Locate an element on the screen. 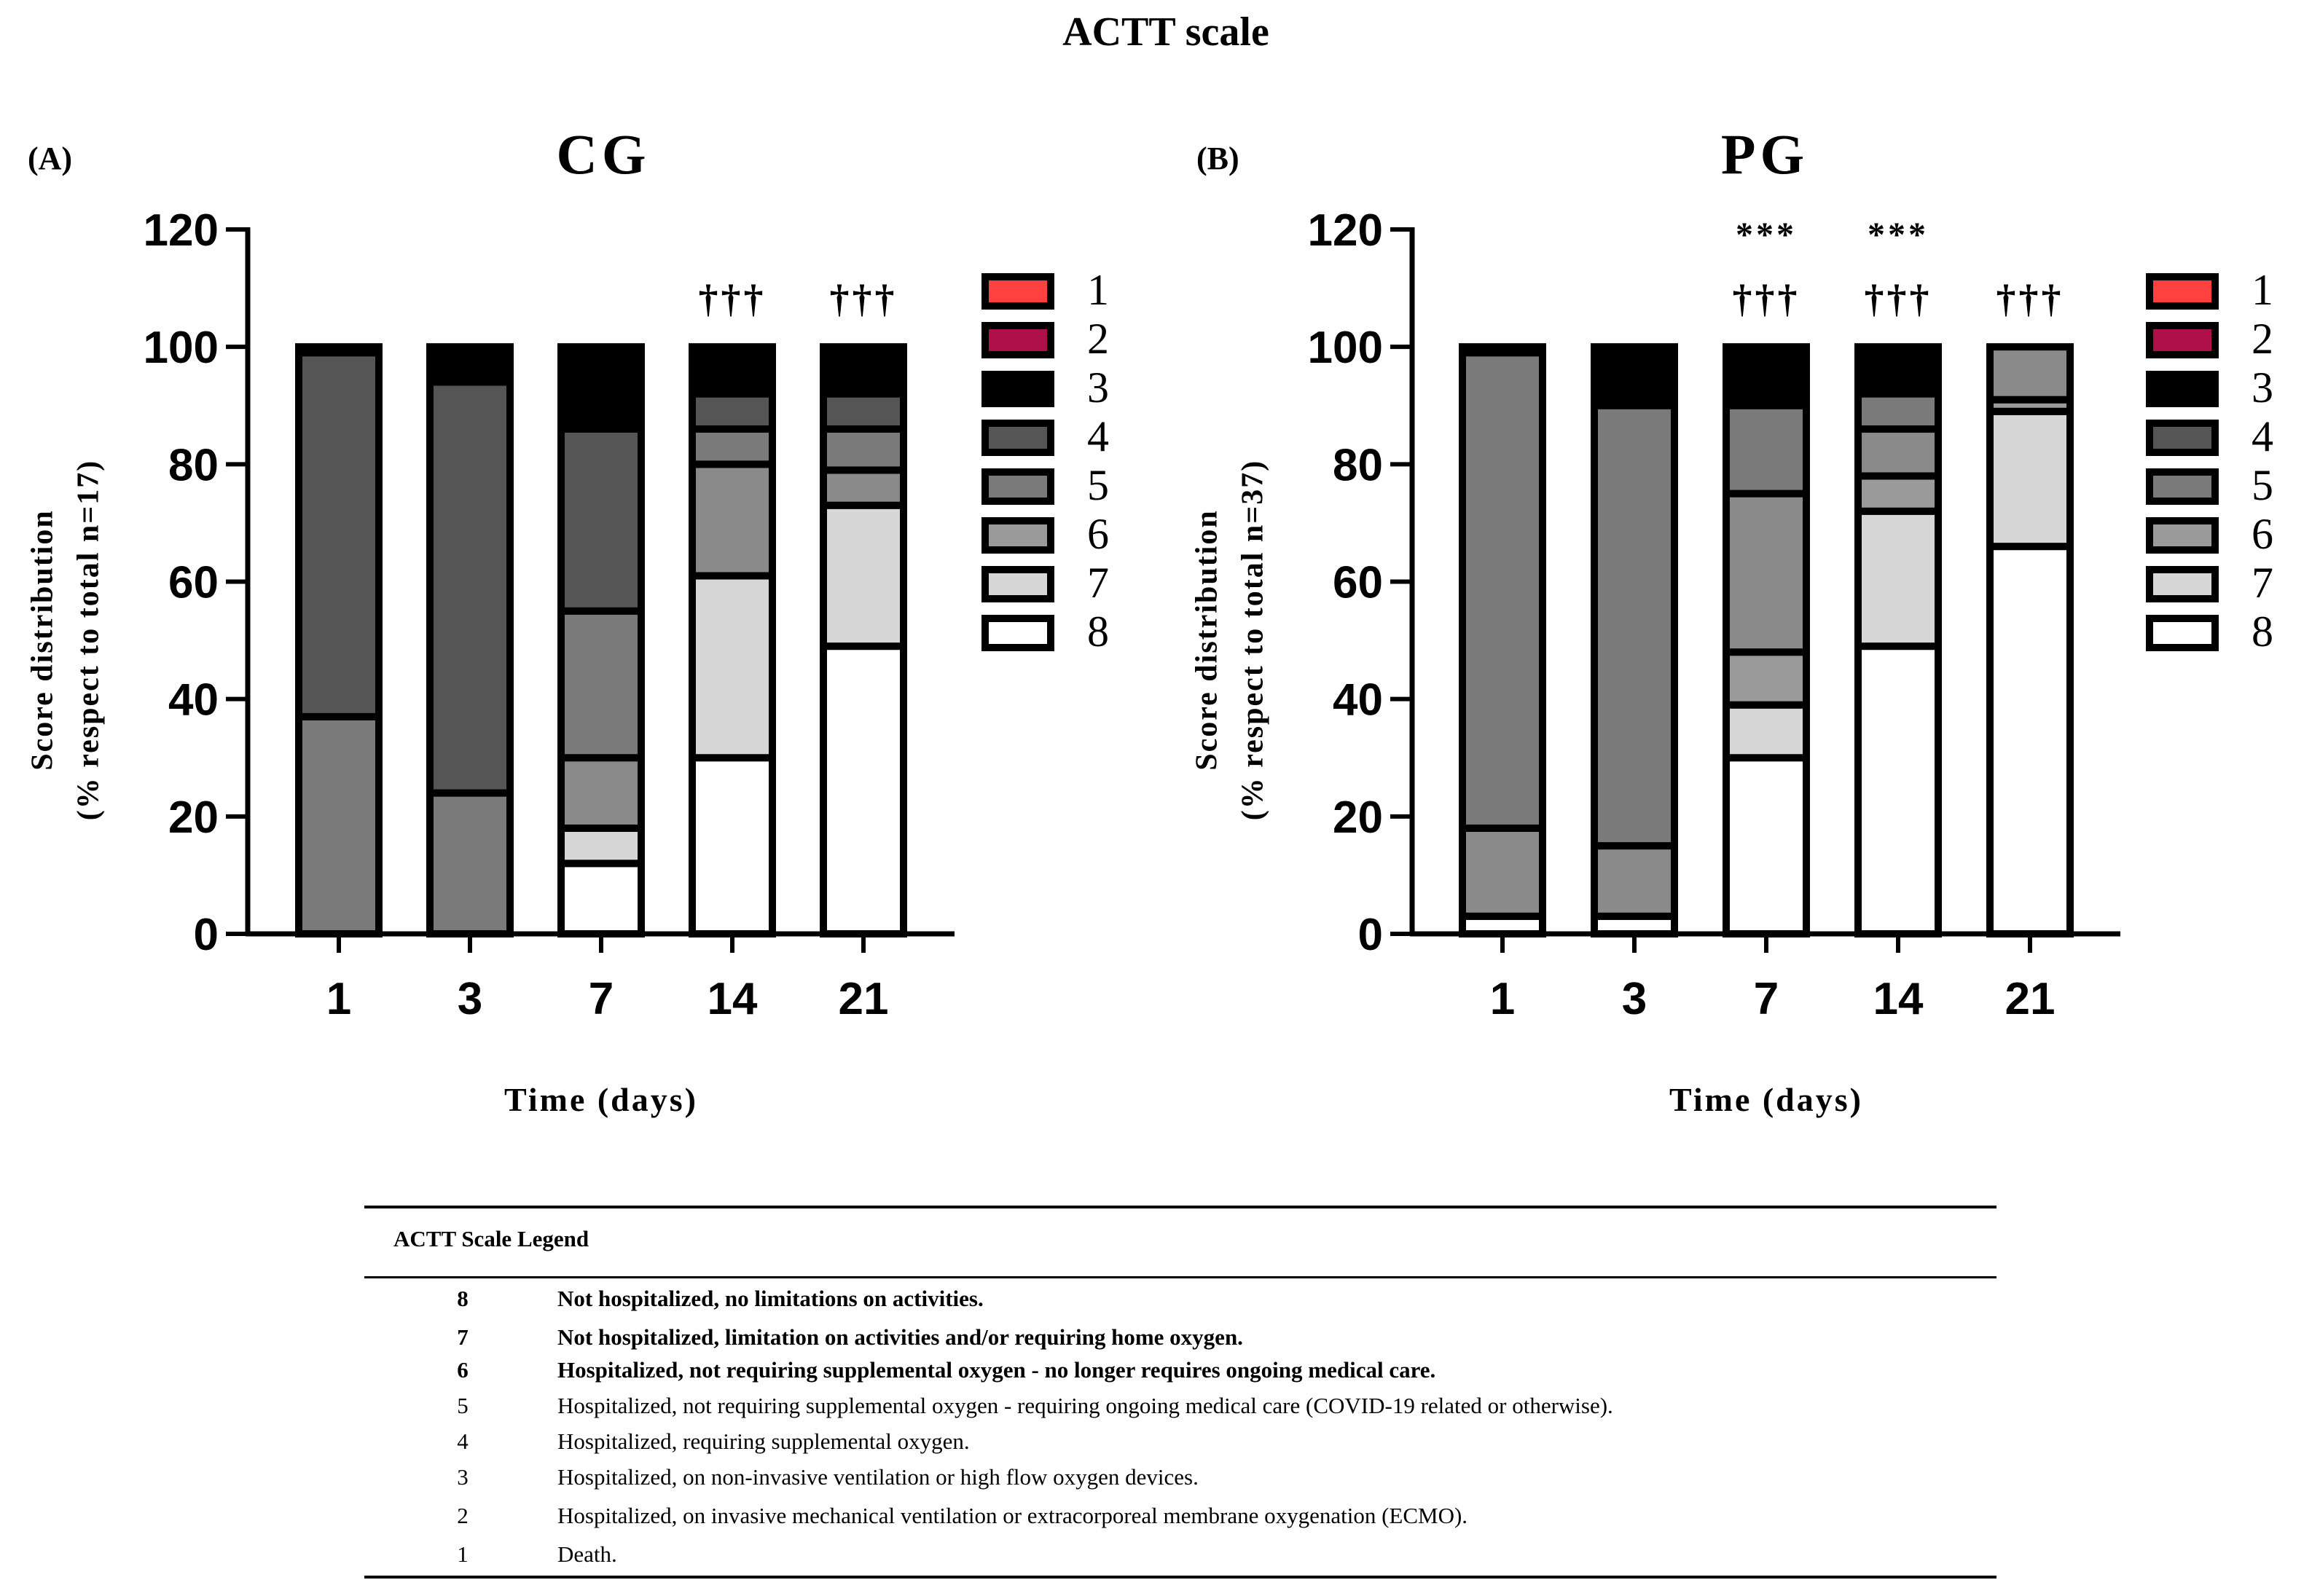 This screenshot has width=2312, height=1596. y-axis-label: Score distribution is located at coordinates (43, 639).